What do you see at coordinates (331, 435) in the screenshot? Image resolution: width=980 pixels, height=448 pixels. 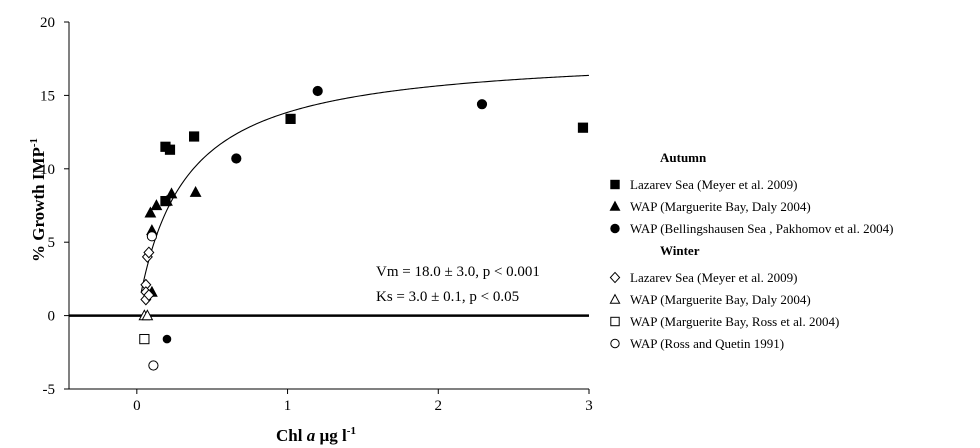 I see `x-axis-title-units: µg l` at bounding box center [331, 435].